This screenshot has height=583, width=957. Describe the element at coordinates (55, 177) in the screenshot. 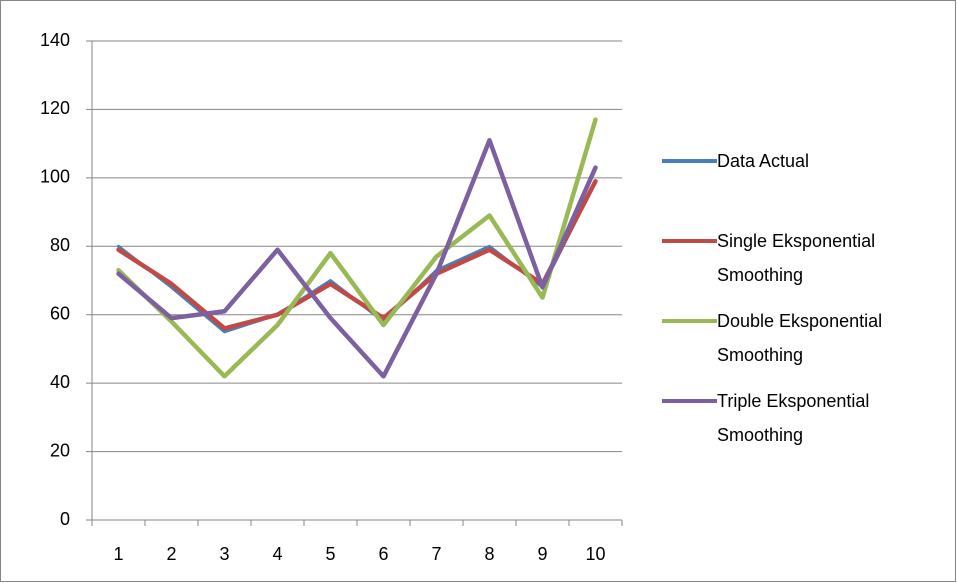

I see `y-tick-label: 100` at that location.